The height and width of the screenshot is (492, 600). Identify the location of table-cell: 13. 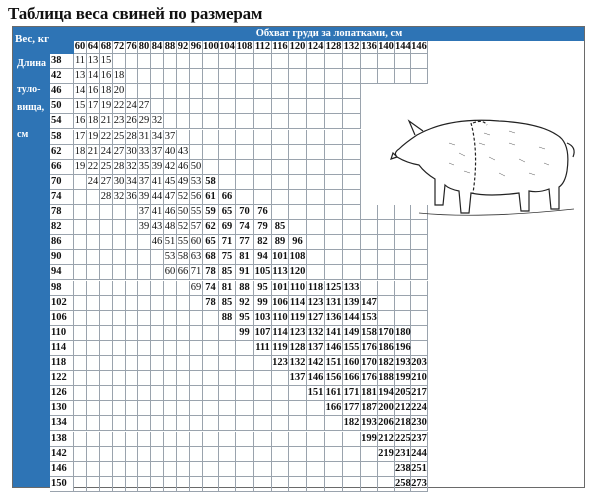
(80, 77).